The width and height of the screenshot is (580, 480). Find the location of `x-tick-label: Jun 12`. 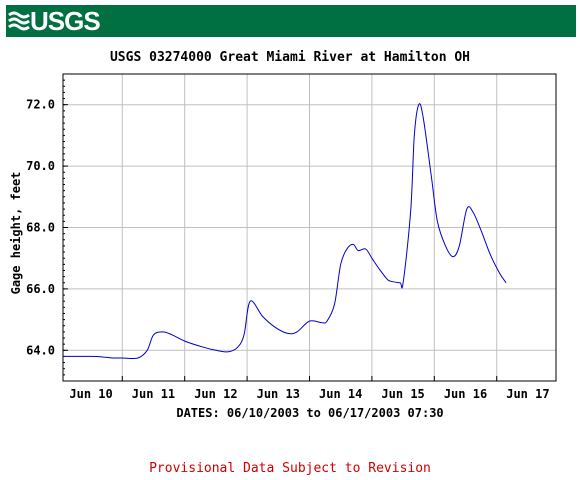

x-tick-label: Jun 12 is located at coordinates (215, 394).